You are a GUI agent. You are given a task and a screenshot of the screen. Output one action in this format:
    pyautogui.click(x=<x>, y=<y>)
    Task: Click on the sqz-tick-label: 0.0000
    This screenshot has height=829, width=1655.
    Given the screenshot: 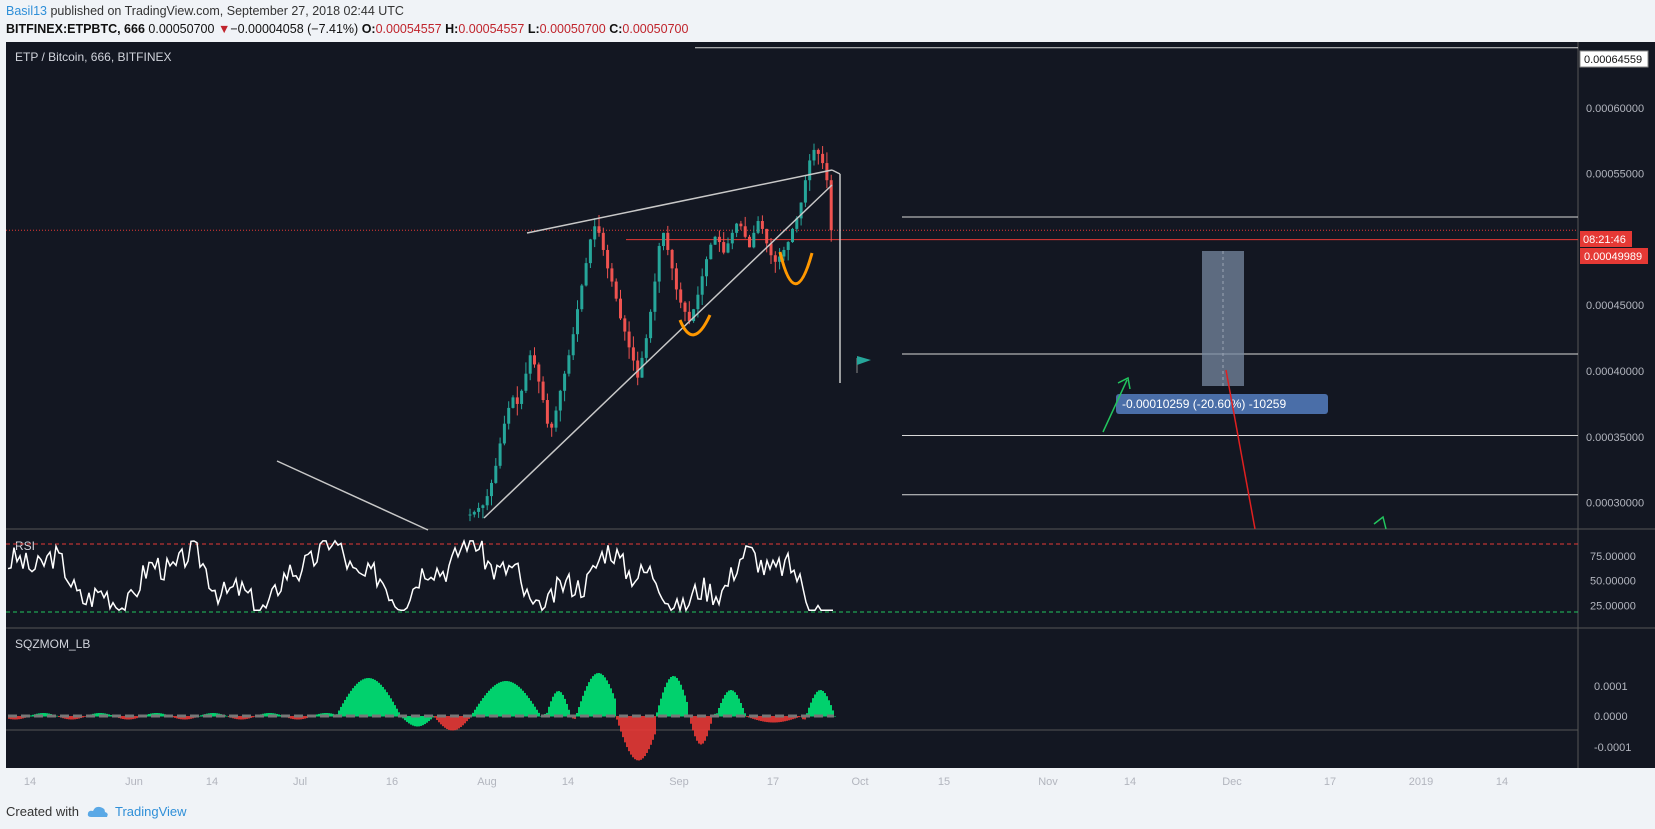 What is the action you would take?
    pyautogui.click(x=1611, y=717)
    